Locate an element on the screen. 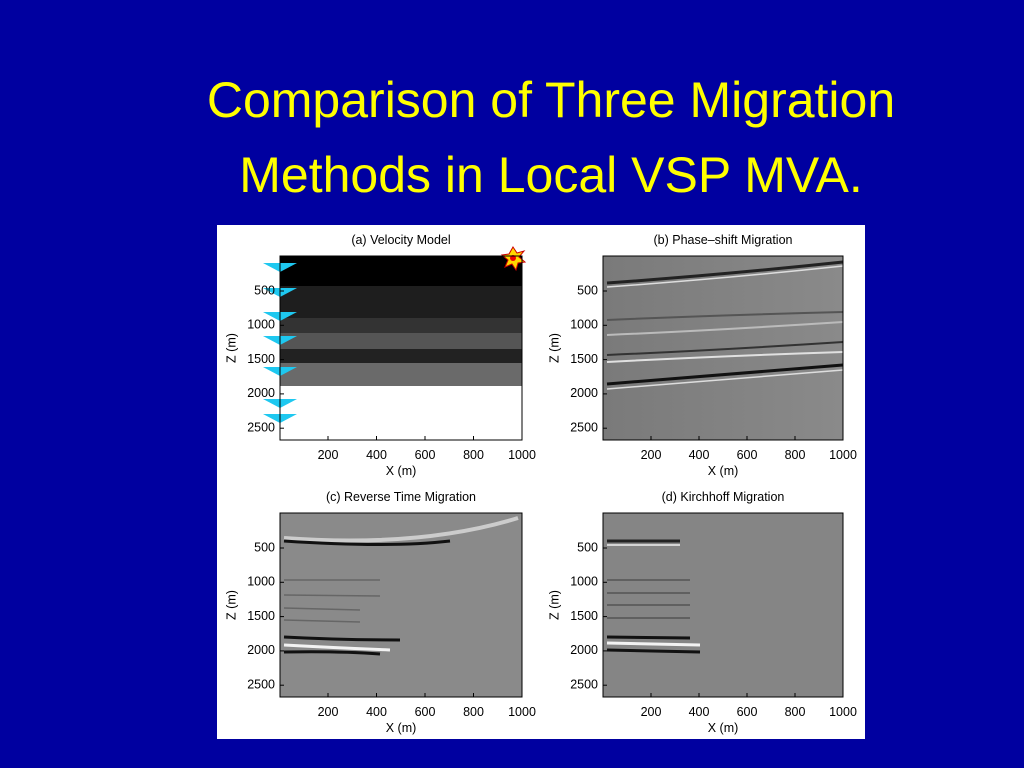 This screenshot has height=768, width=1024. panel-title: (c) Reverse Time Migration is located at coordinates (401, 497).